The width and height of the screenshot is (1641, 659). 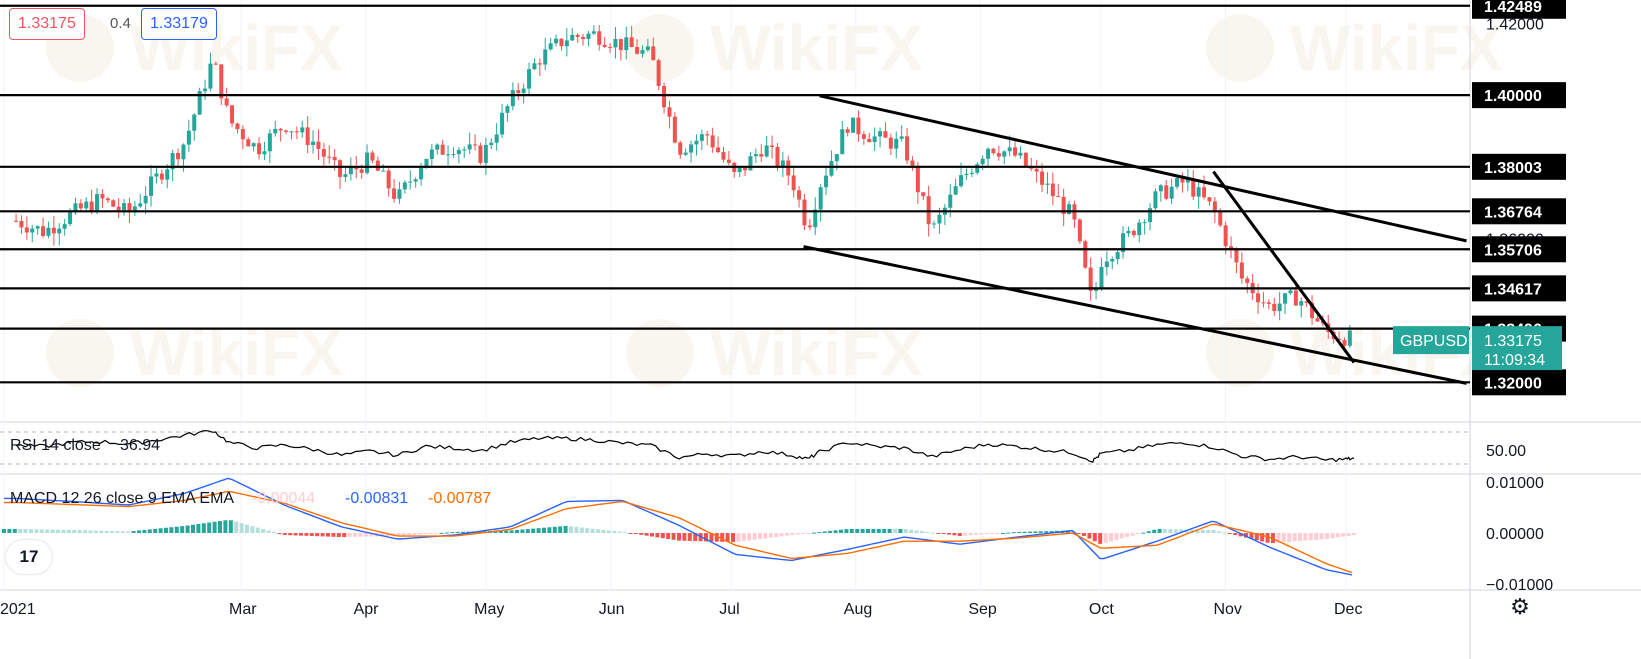 What do you see at coordinates (1143, 168) in the screenshot?
I see `trendline-channel-upper` at bounding box center [1143, 168].